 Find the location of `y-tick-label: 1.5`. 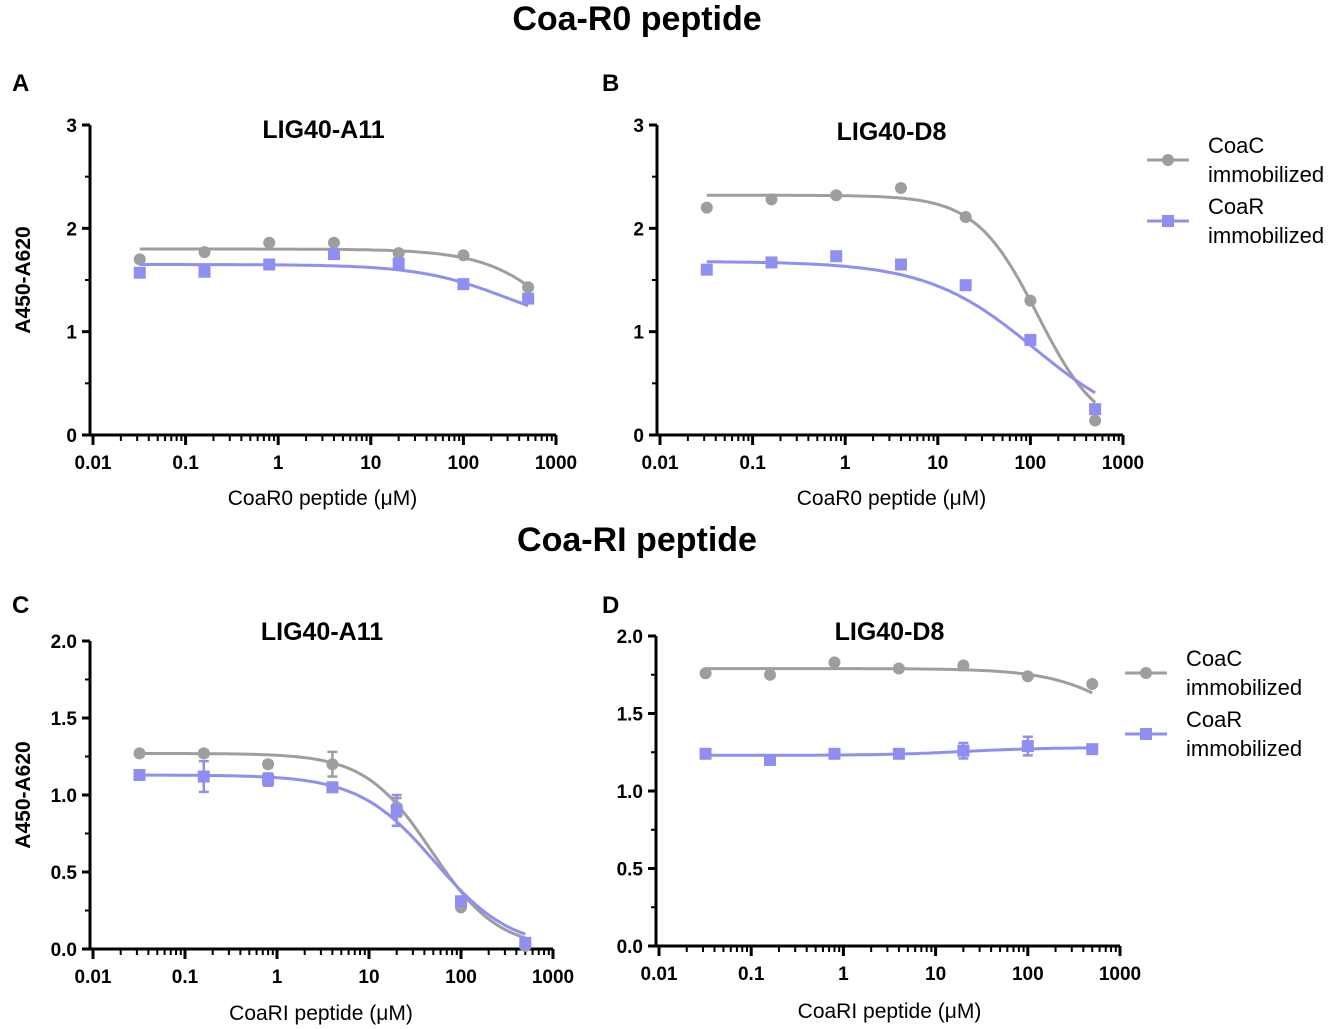

y-tick-label: 1.5 is located at coordinates (64, 719).